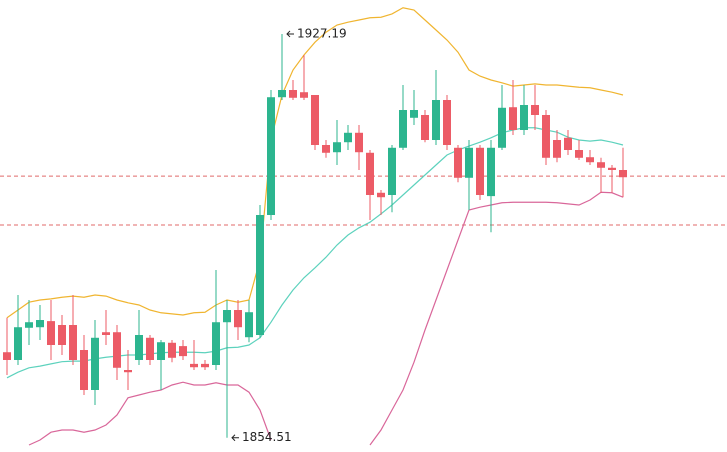 The width and height of the screenshot is (727, 452). What do you see at coordinates (322, 33) in the screenshot?
I see `annotation-label: 1927.19` at bounding box center [322, 33].